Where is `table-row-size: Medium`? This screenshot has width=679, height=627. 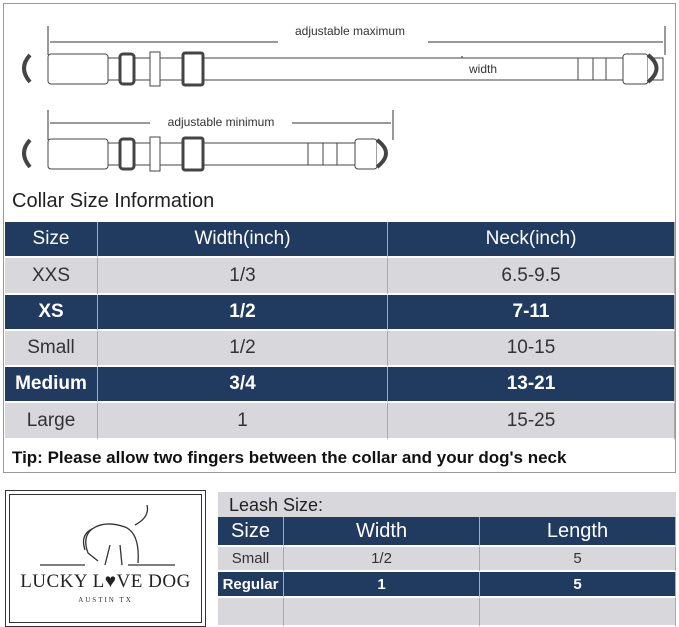
table-row-size: Medium is located at coordinates (51, 385).